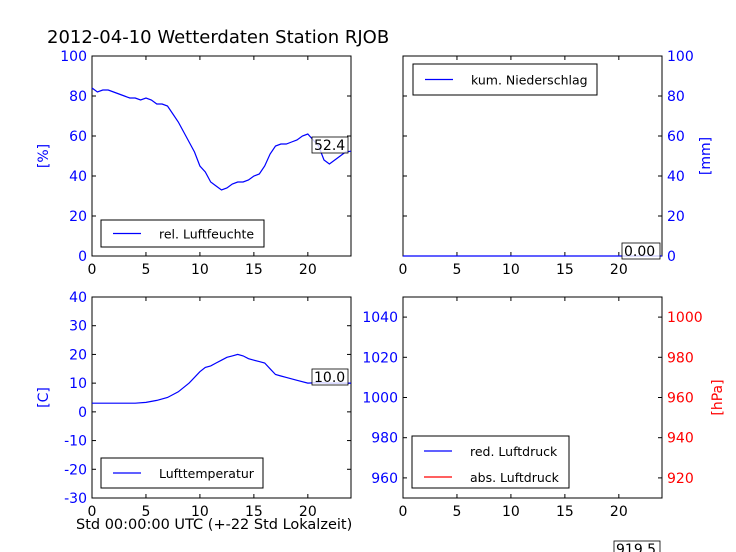 This screenshot has width=736, height=552. What do you see at coordinates (671, 257) in the screenshot?
I see `panel-top-right-ytick-label: 0` at bounding box center [671, 257].